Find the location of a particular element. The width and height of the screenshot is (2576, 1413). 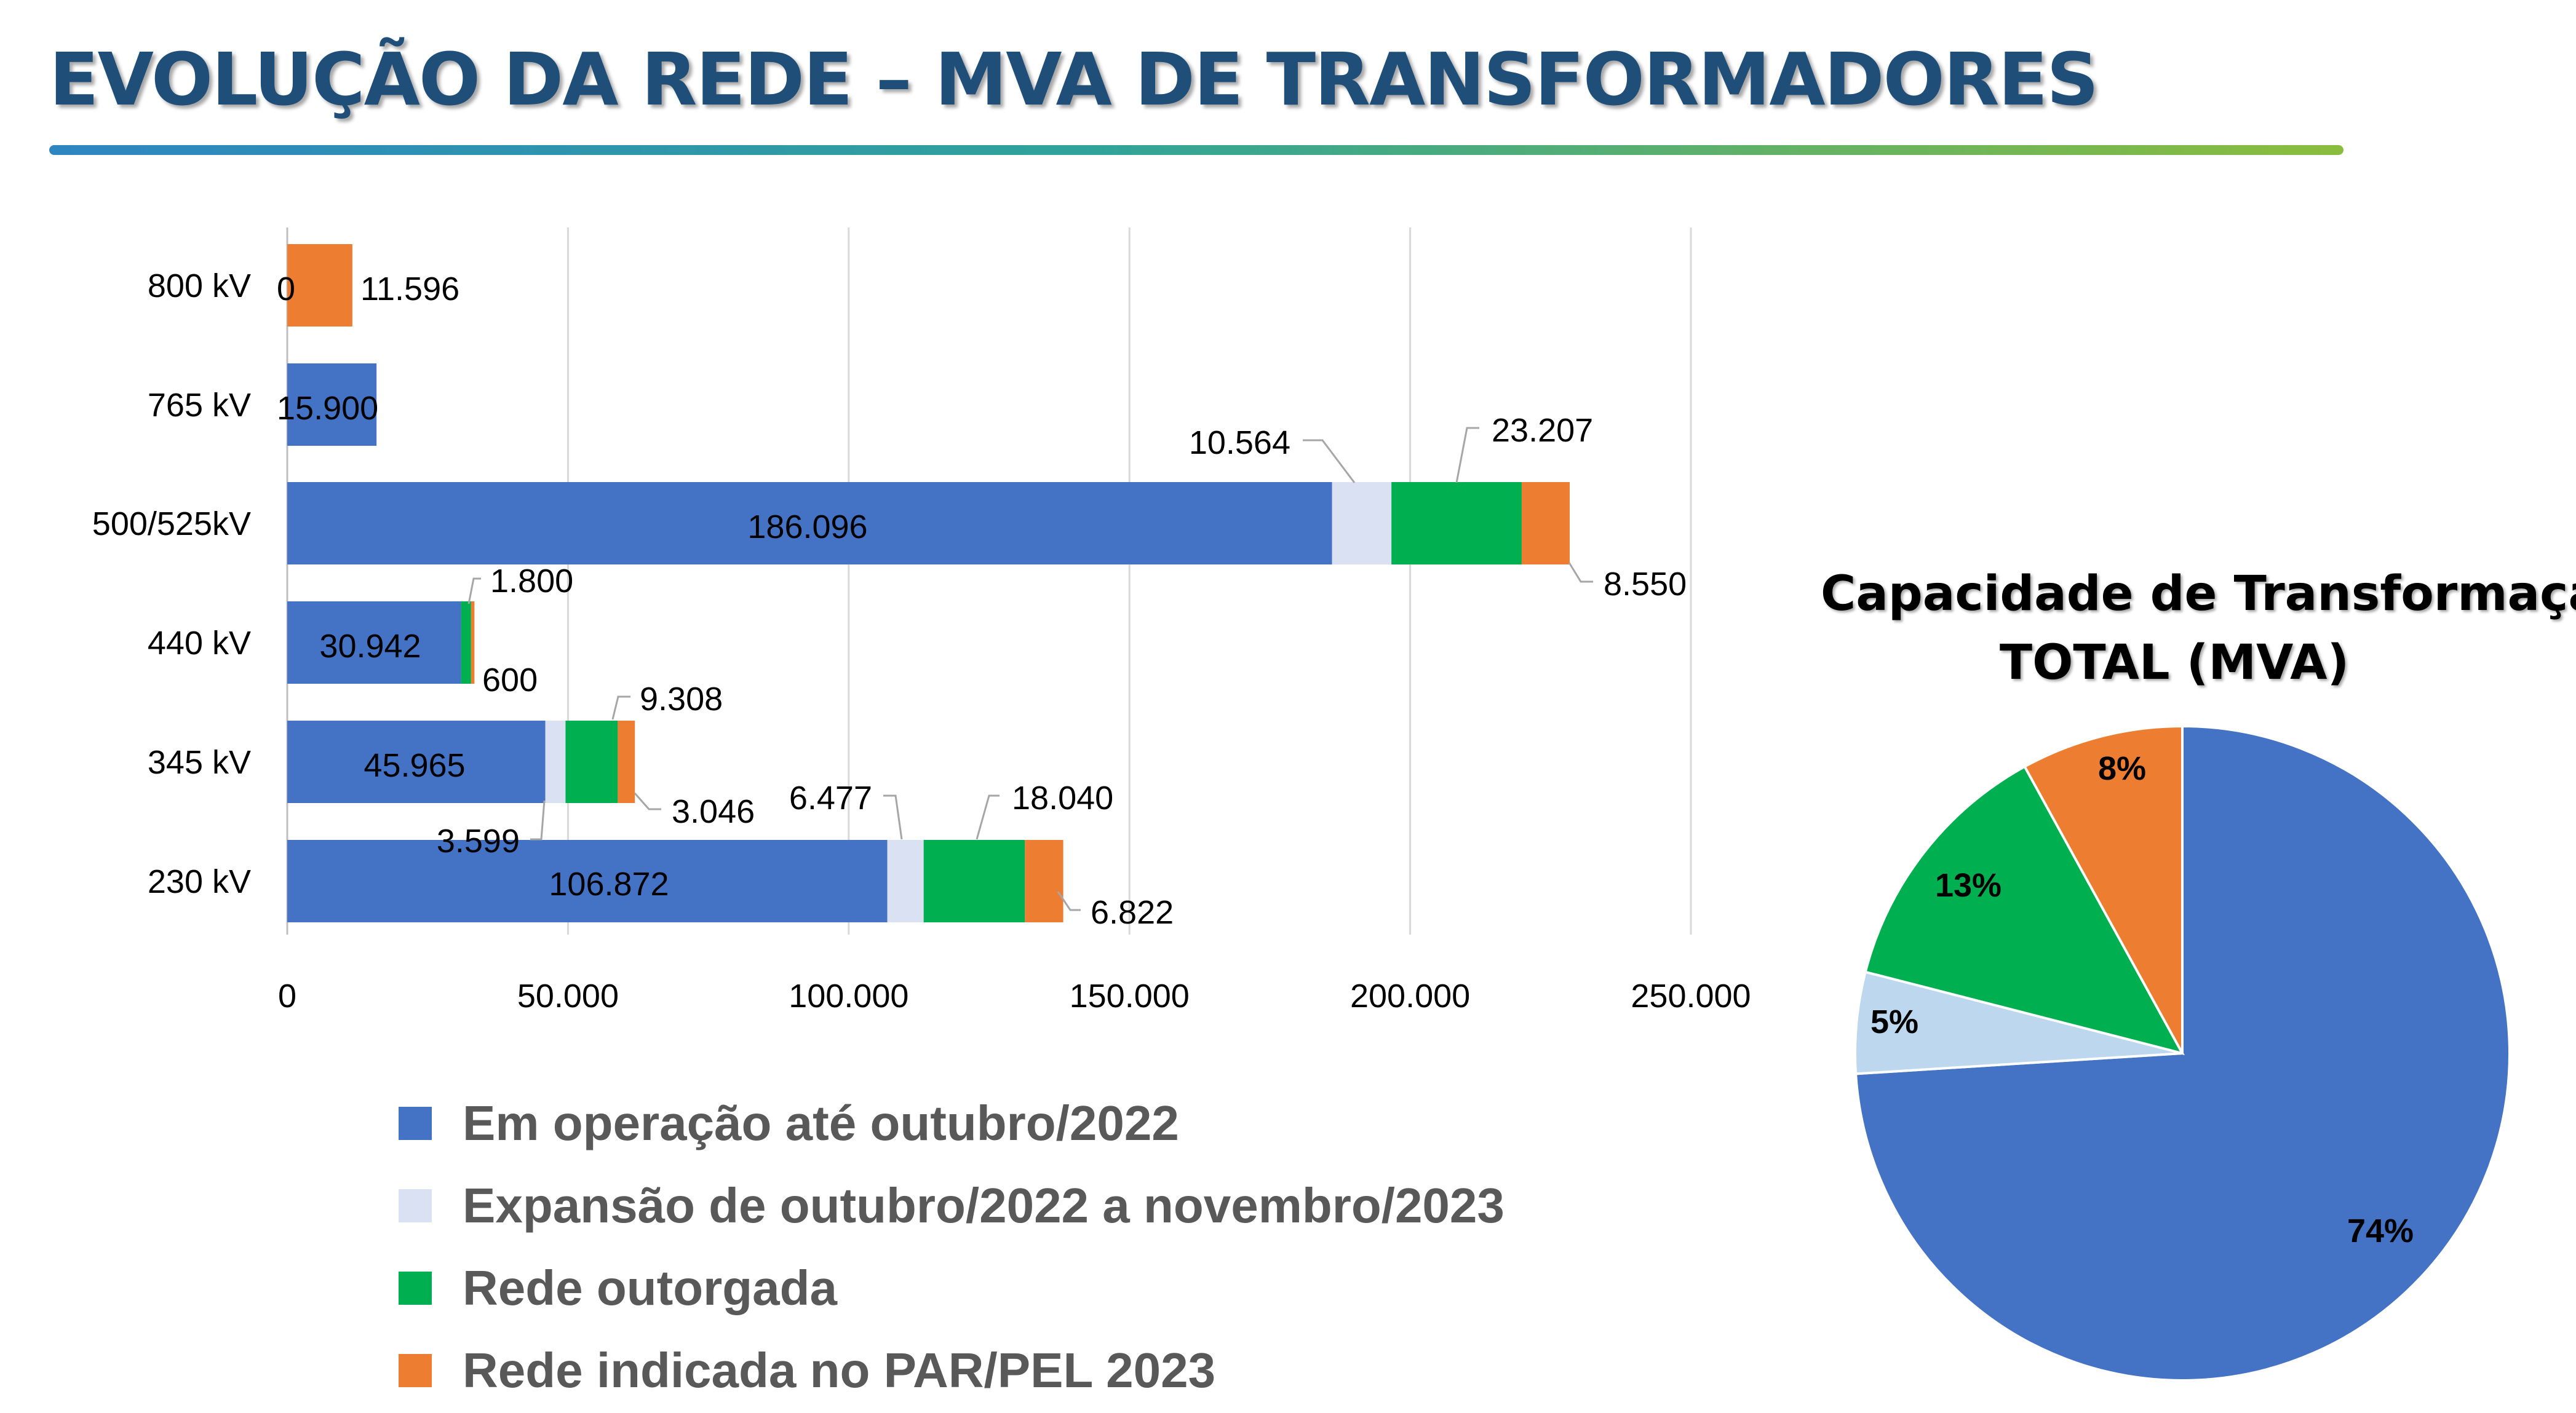

legend-item-em-operacao: Em operação até outubro/2022 is located at coordinates (952, 1123).